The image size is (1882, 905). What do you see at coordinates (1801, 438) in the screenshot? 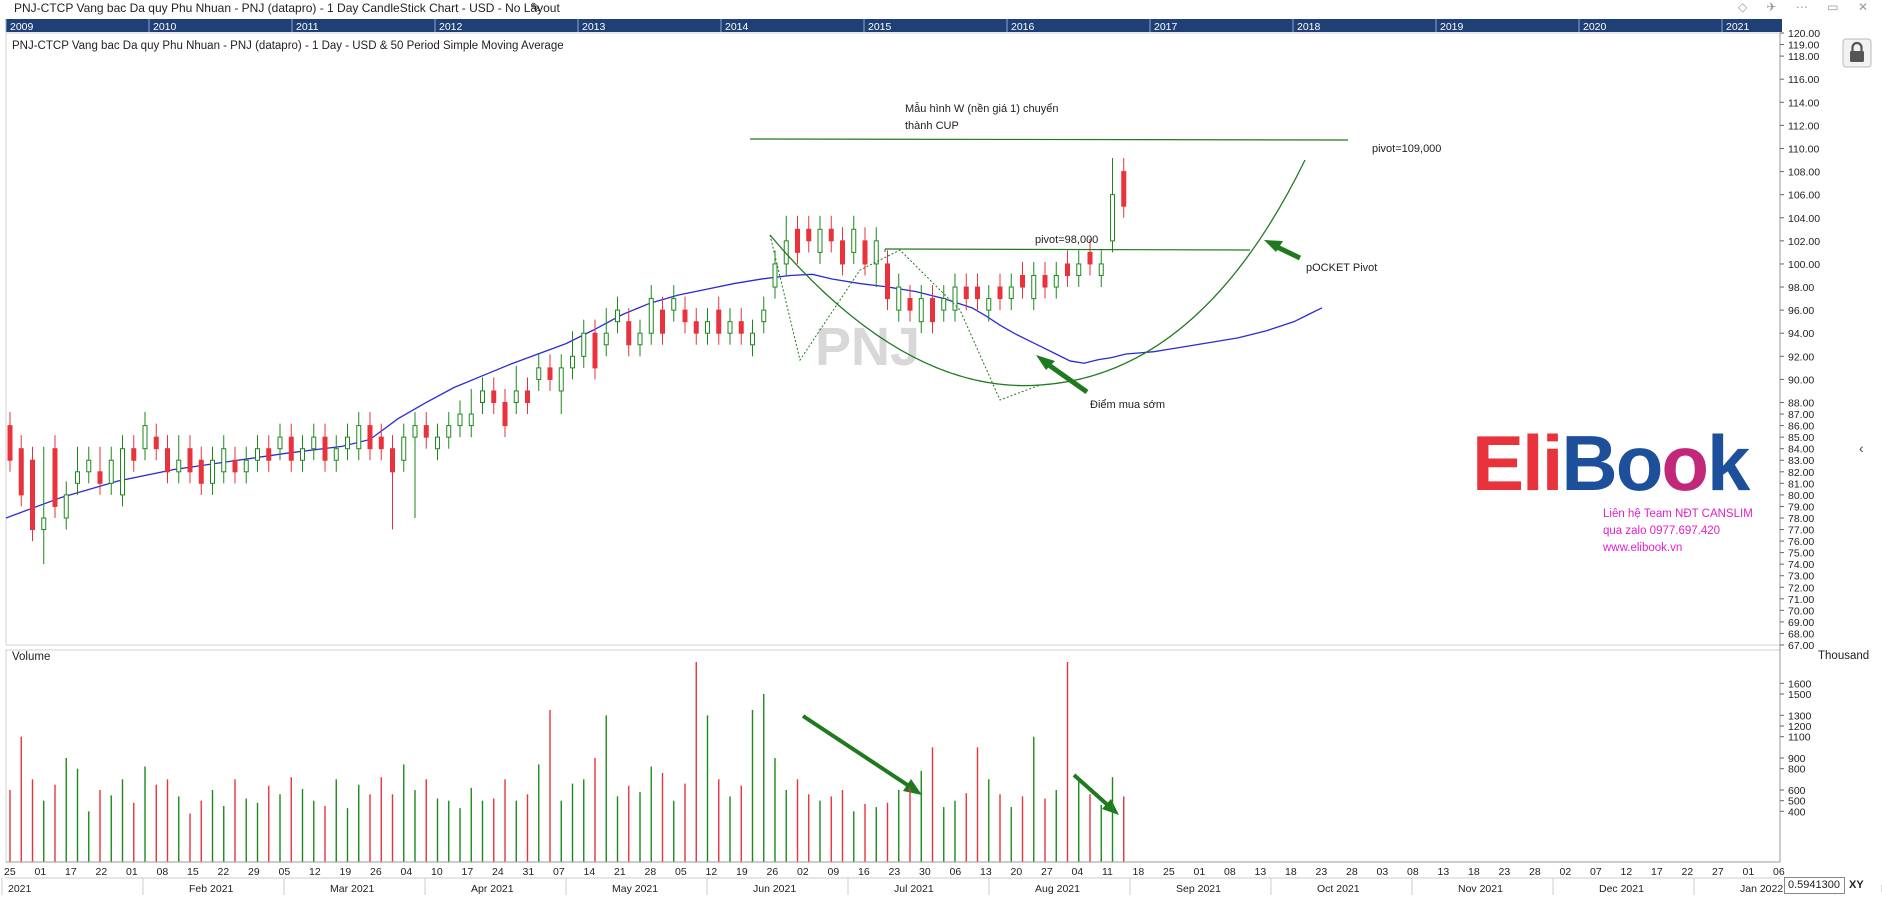
I see `y-tick-label: 85.00` at bounding box center [1801, 438].